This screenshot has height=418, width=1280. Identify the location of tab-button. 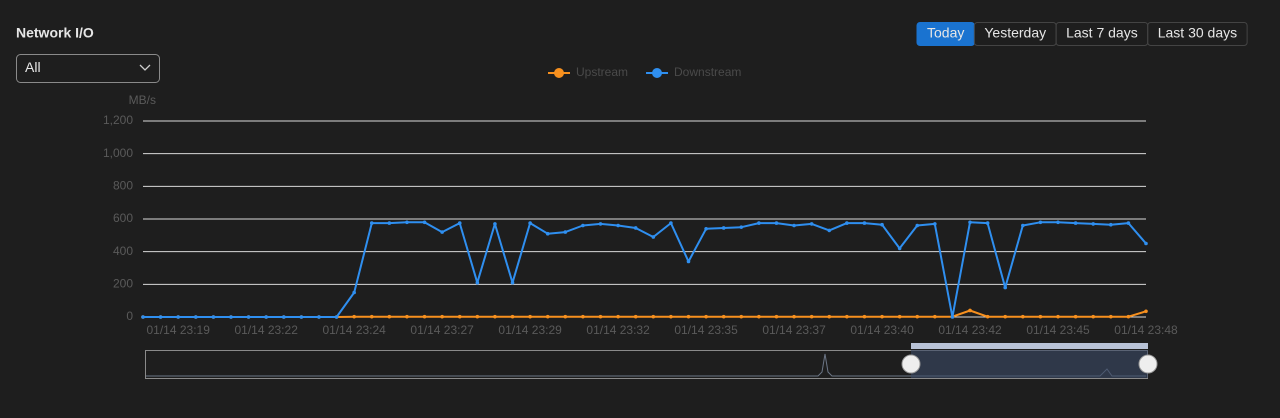
(1197, 34).